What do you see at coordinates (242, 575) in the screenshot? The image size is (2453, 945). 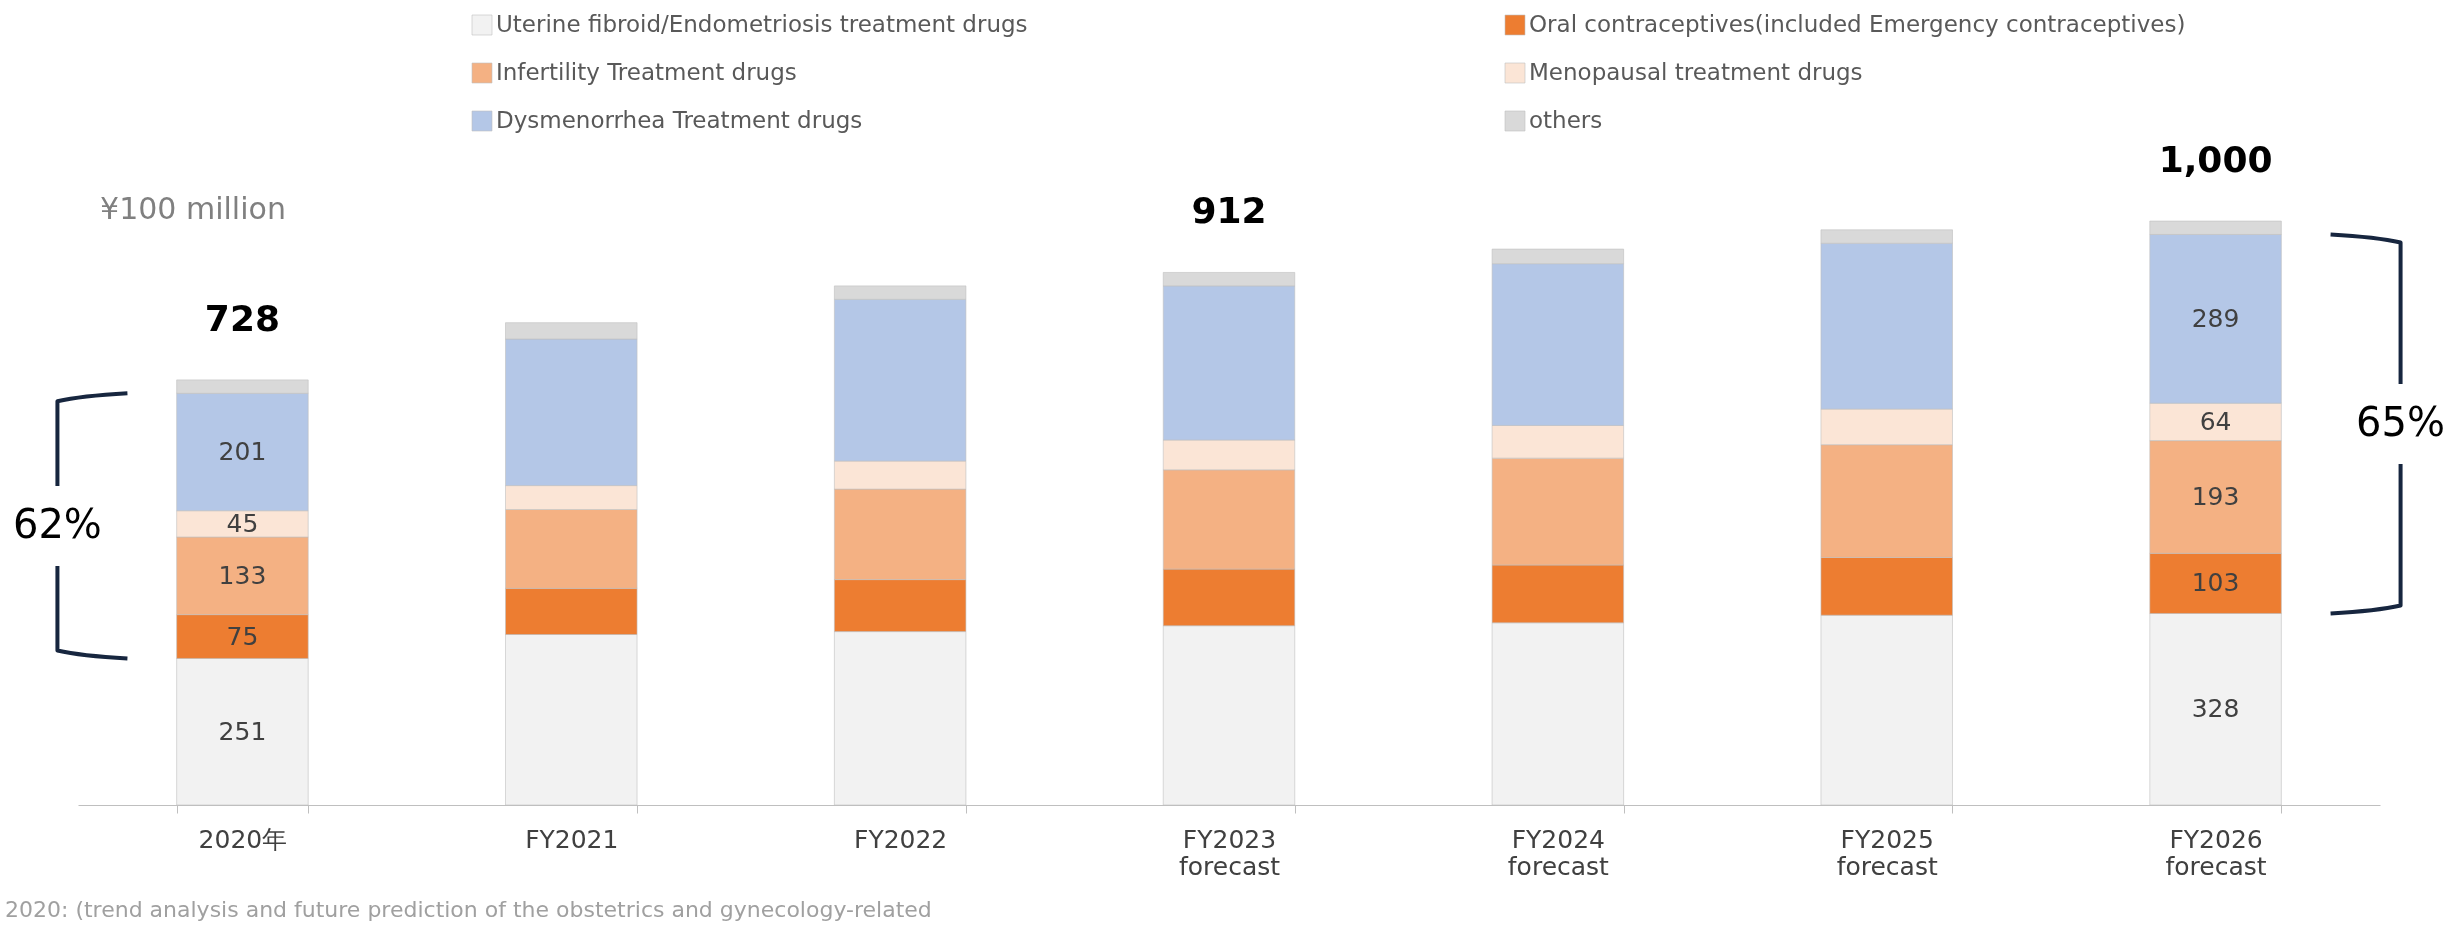 I see `data-label: 133` at bounding box center [242, 575].